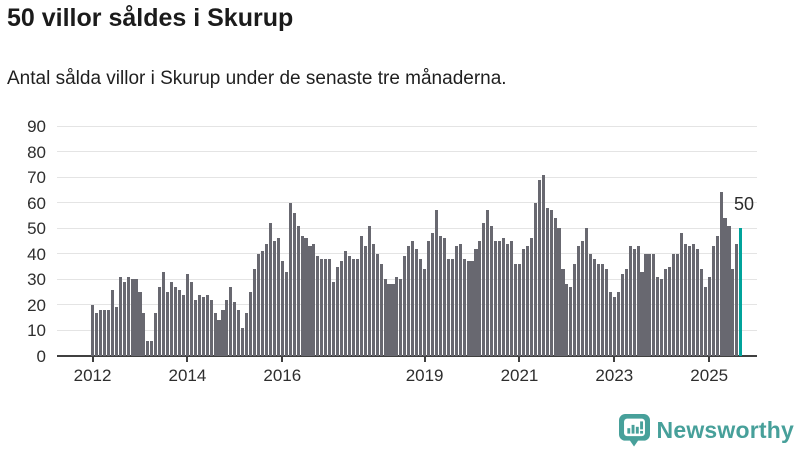 The height and width of the screenshot is (450, 800). I want to click on latest-value-annotation: 50, so click(744, 204).